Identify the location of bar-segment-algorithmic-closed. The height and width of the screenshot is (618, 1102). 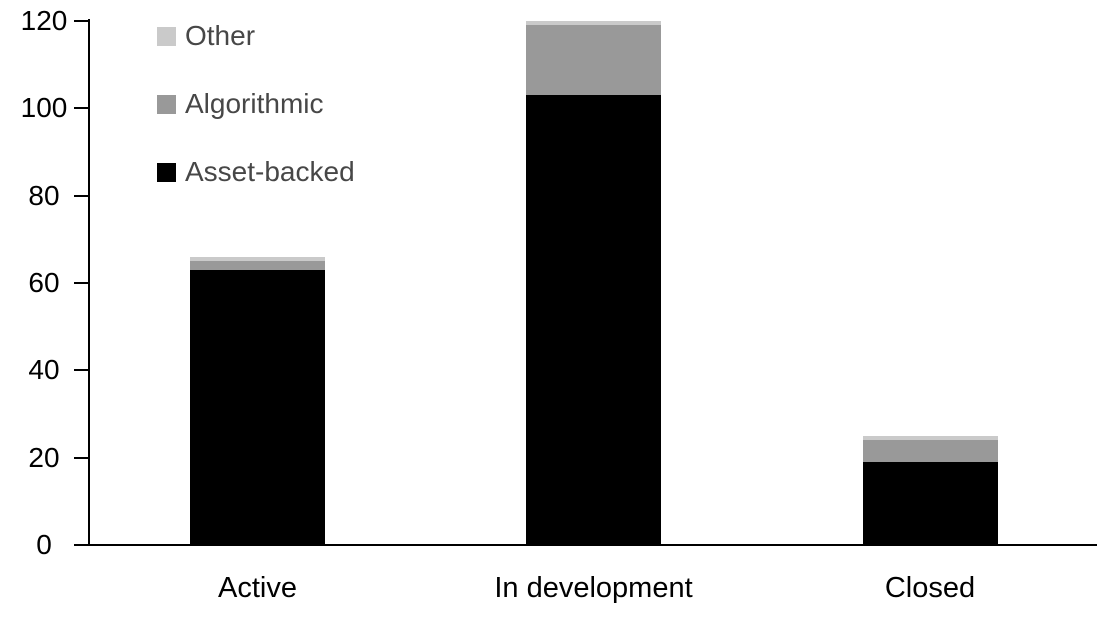
(930, 451).